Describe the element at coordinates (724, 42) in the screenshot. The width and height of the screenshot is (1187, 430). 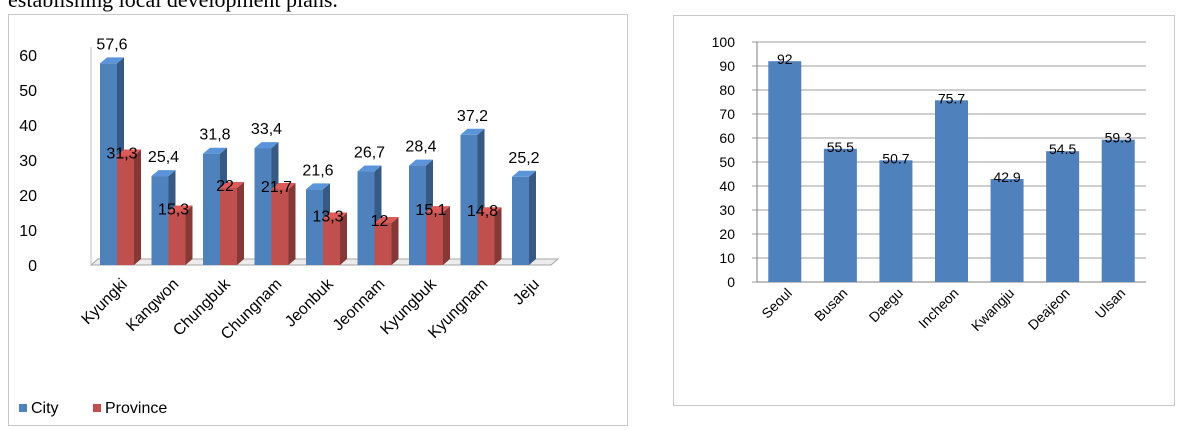
I see `y-tick-label: 100` at that location.